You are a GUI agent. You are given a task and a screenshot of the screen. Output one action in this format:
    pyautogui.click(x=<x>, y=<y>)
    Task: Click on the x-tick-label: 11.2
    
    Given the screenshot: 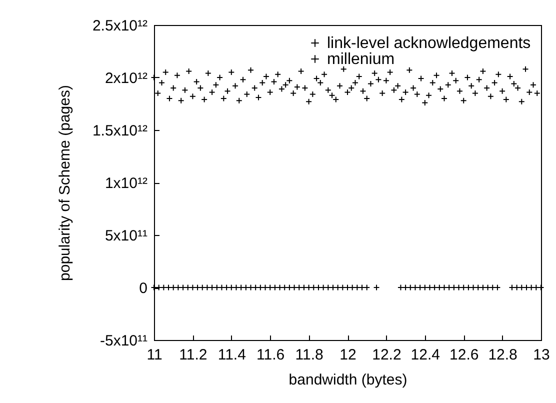 What is the action you would take?
    pyautogui.click(x=193, y=355)
    